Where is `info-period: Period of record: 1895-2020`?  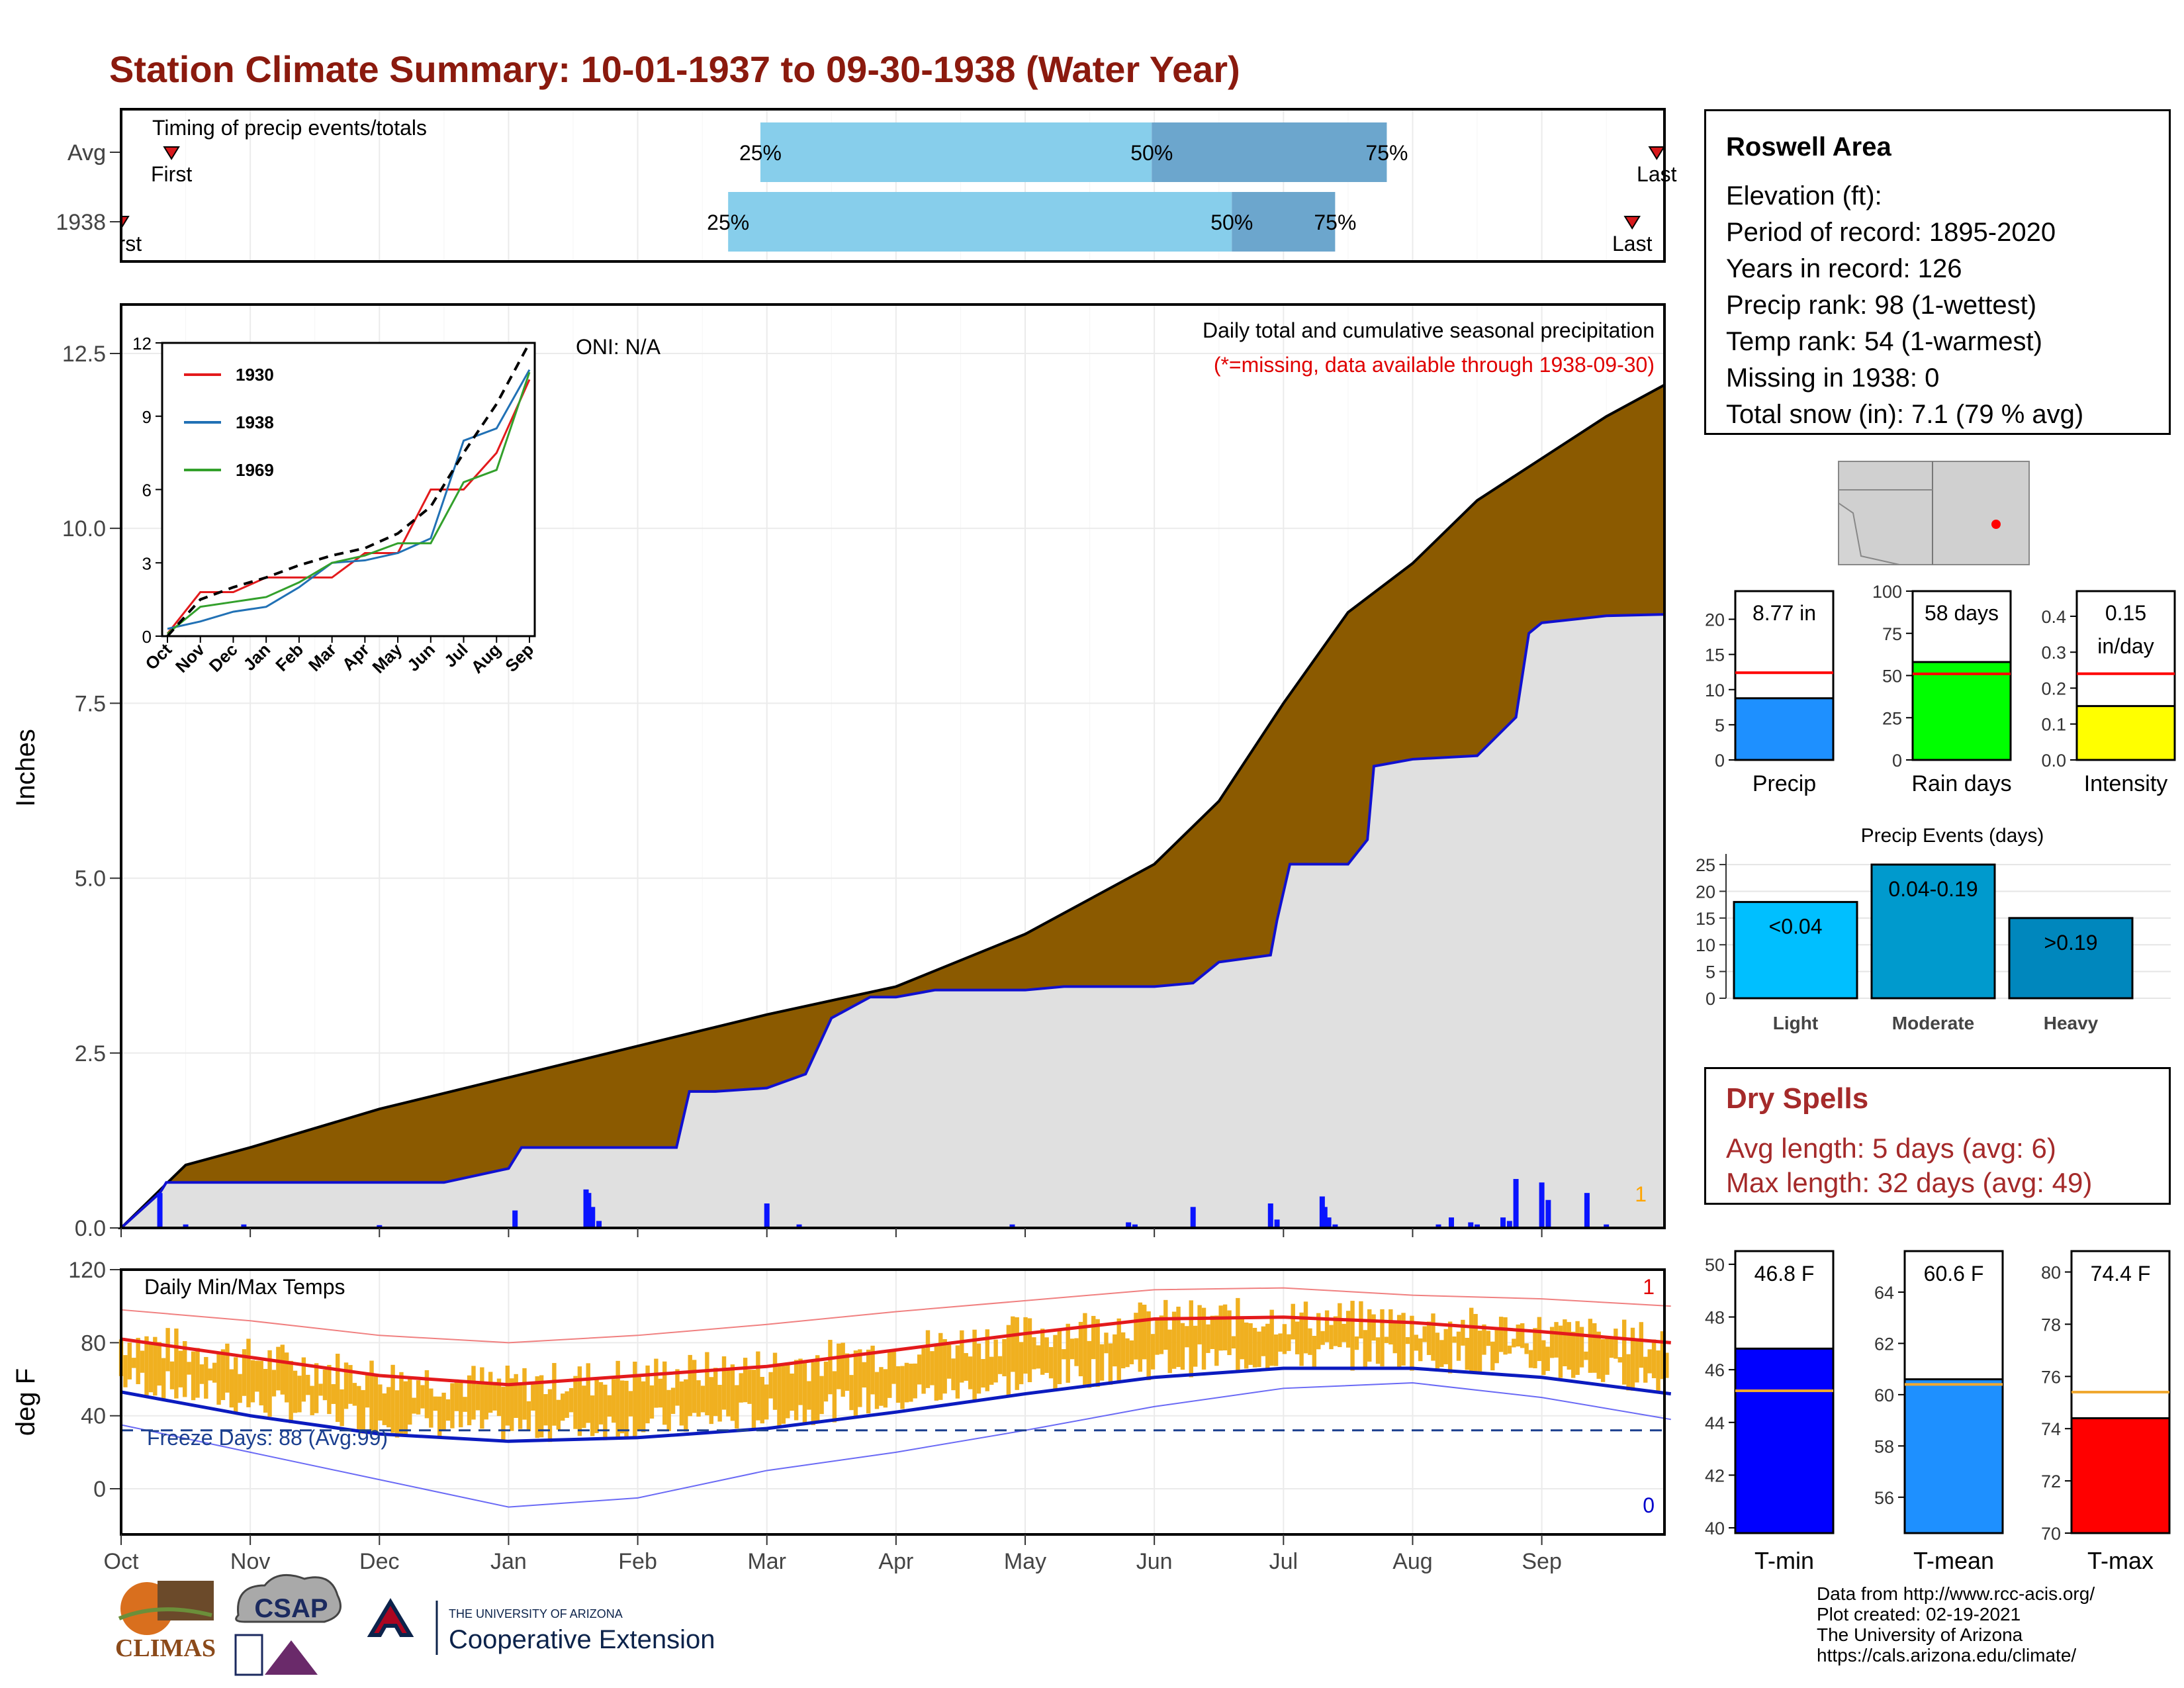 info-period: Period of record: 1895-2020 is located at coordinates (1891, 232).